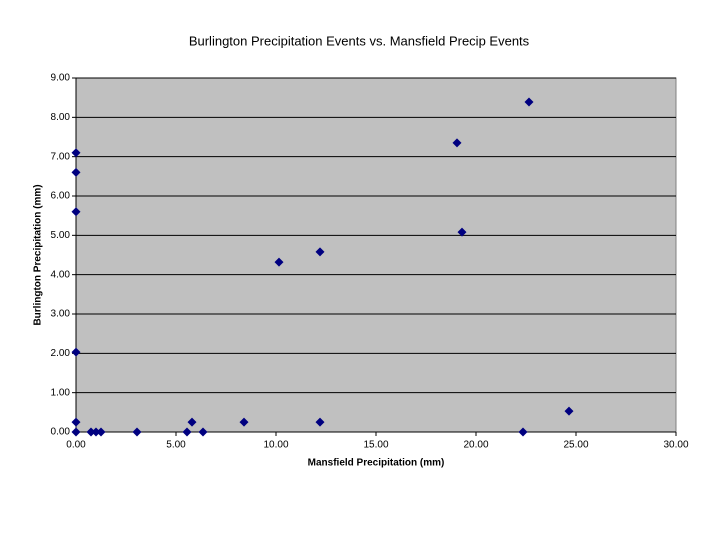  What do you see at coordinates (575, 445) in the screenshot?
I see `x-tick-label: 25.00` at bounding box center [575, 445].